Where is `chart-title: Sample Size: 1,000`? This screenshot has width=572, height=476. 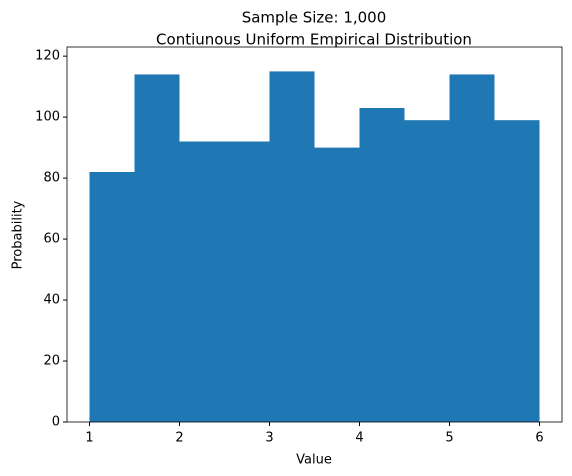
chart-title: Sample Size: 1,000 is located at coordinates (314, 18).